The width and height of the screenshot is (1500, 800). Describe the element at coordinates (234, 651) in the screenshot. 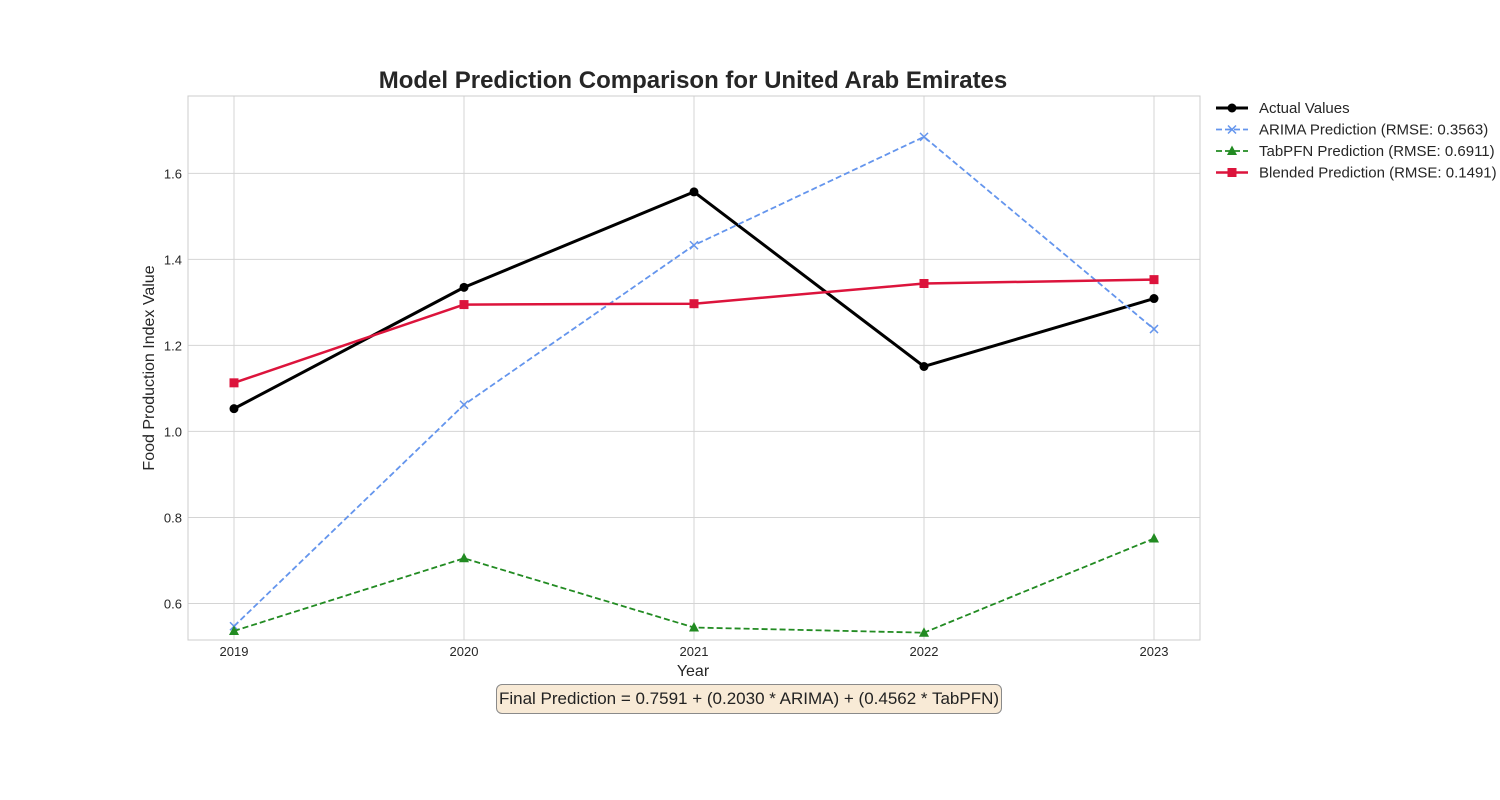

I see `x-tick-label: 2019` at that location.